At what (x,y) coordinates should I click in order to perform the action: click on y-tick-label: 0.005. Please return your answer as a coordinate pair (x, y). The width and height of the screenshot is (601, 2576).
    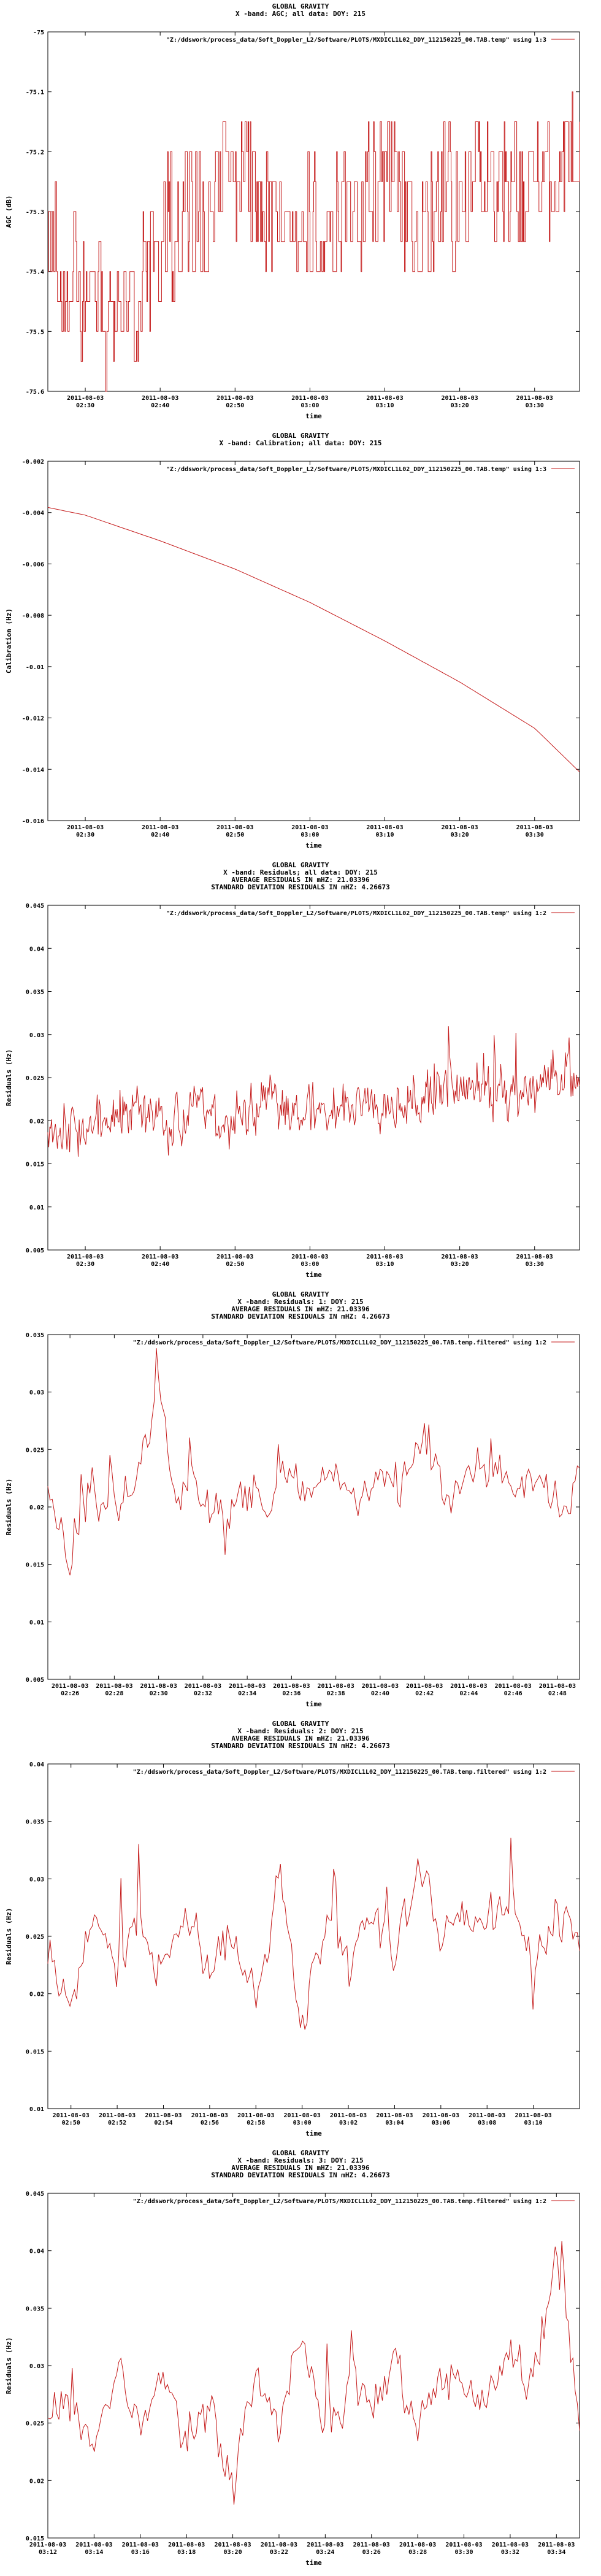
    Looking at the image, I should click on (35, 1680).